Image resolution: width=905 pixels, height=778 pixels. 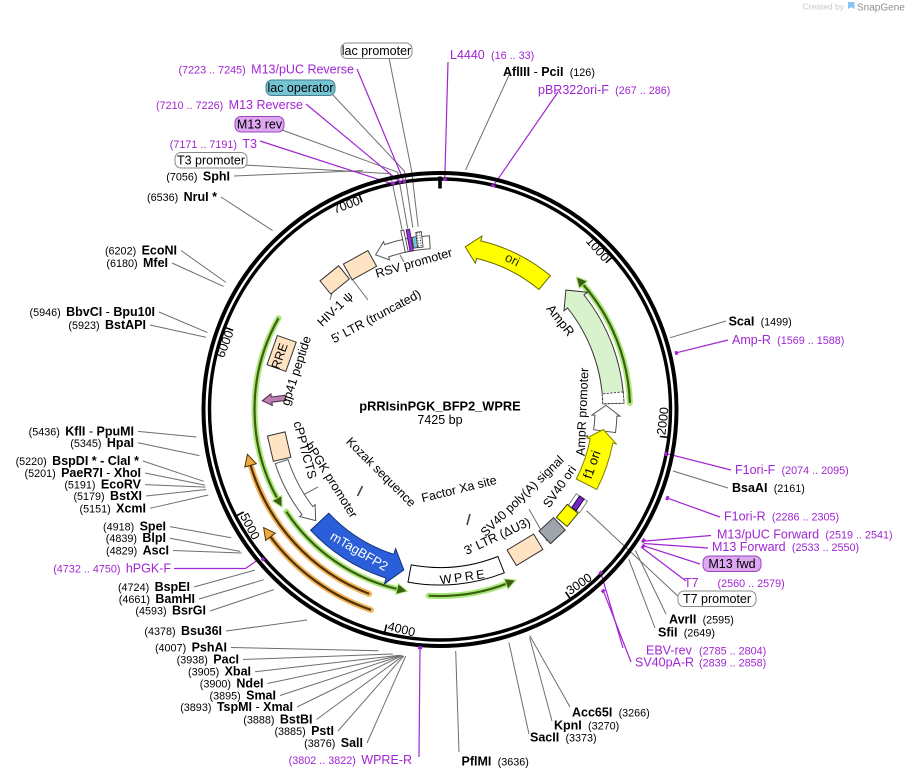 I want to click on svg-text: (4732 .. 4750) hPGK-F, so click(x=112, y=569).